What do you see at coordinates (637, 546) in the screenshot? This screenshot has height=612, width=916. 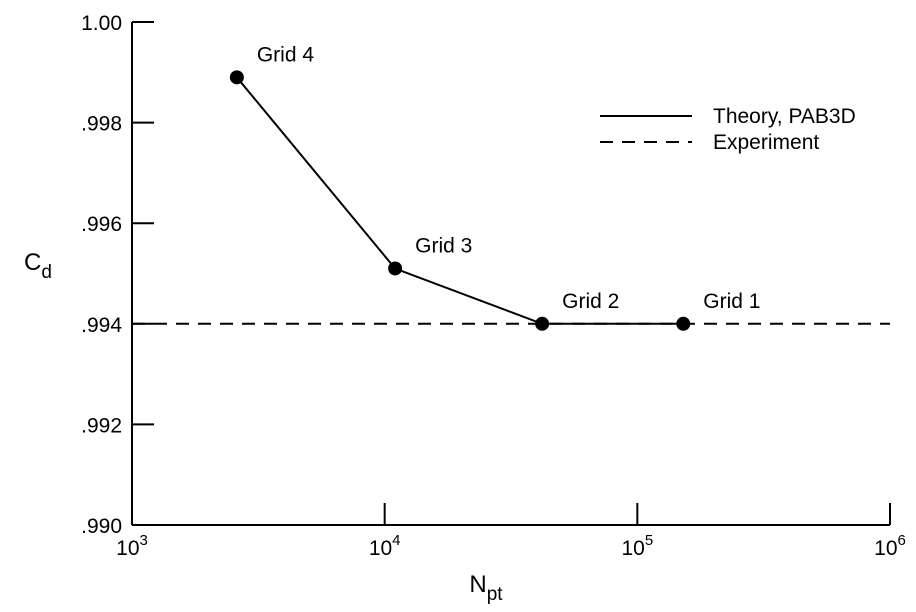 I see `x-tick-label-2: 10⁵` at bounding box center [637, 546].